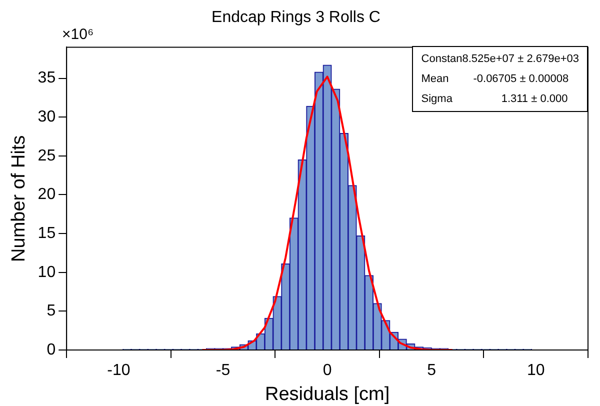 This screenshot has width=600, height=406. Describe the element at coordinates (47, 155) in the screenshot. I see `y-tick-label: 25` at that location.